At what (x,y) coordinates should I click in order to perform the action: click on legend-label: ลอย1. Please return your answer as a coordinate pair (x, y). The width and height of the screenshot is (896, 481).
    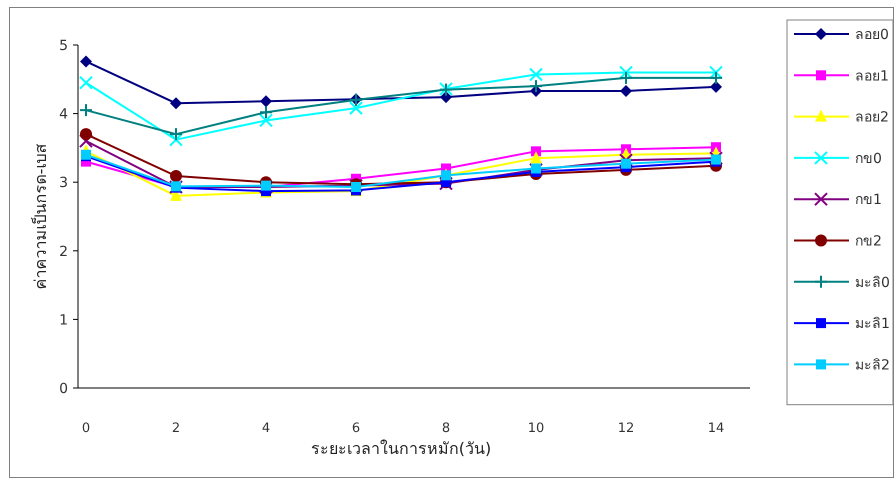
    Looking at the image, I should click on (872, 76).